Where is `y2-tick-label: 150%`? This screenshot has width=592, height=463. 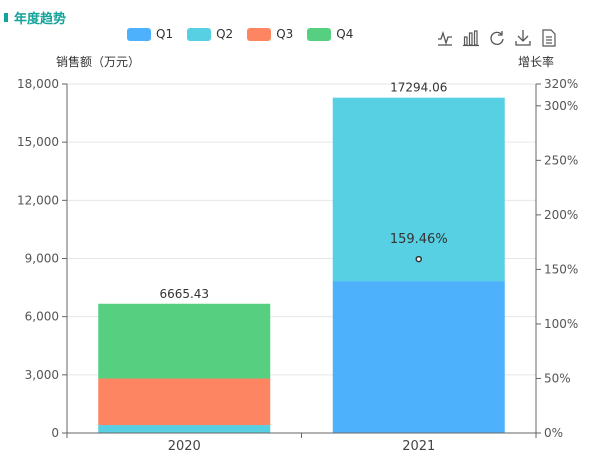
y2-tick-label: 150% is located at coordinates (561, 269).